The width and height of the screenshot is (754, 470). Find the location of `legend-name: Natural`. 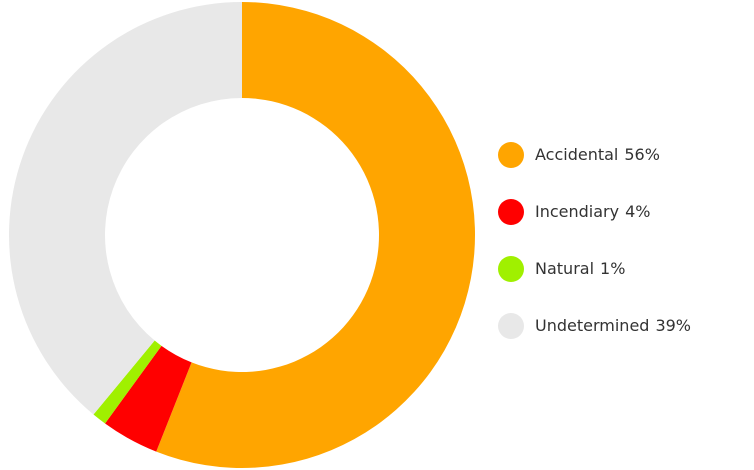

legend-name: Natural is located at coordinates (564, 268).